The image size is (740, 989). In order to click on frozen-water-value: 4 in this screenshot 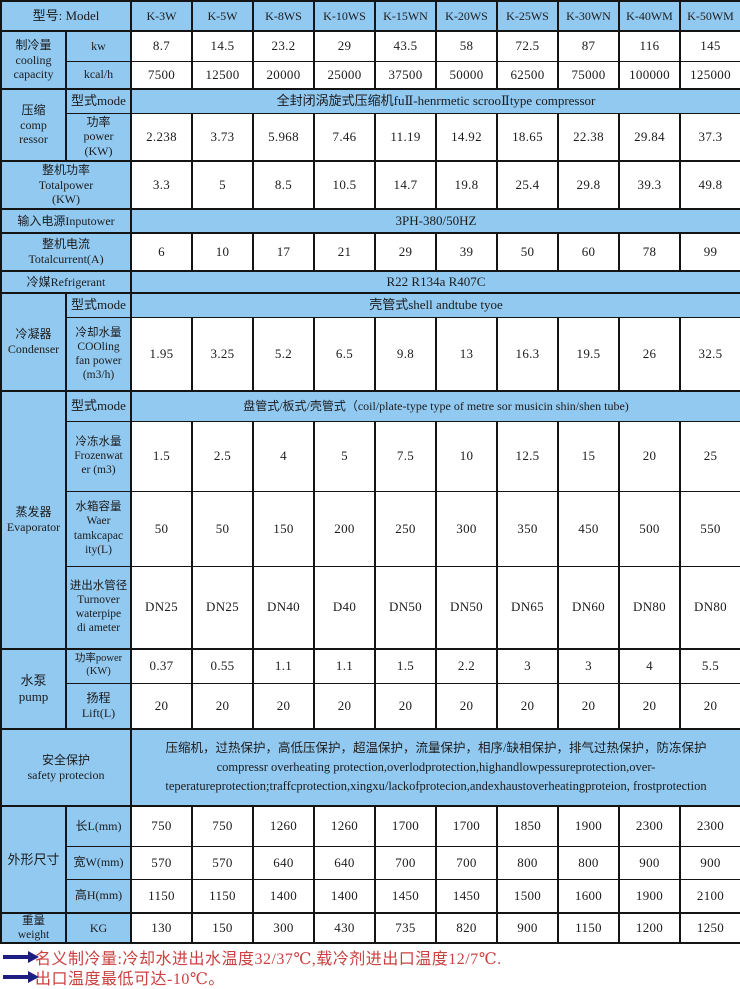, I will do `click(283, 456)`.